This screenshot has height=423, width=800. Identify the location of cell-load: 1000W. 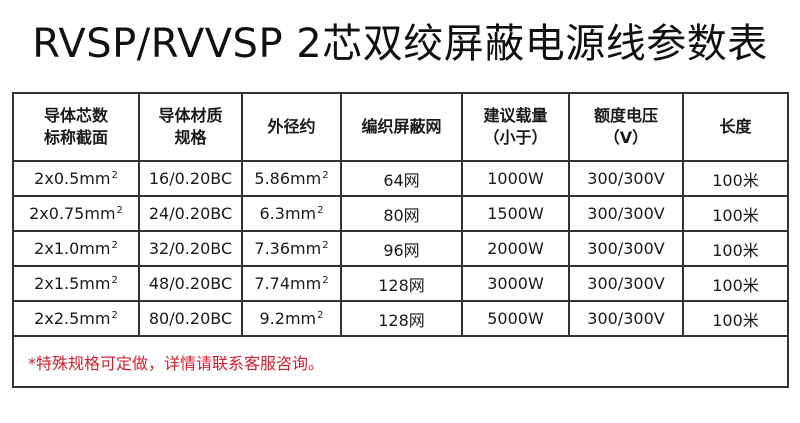
(515, 178).